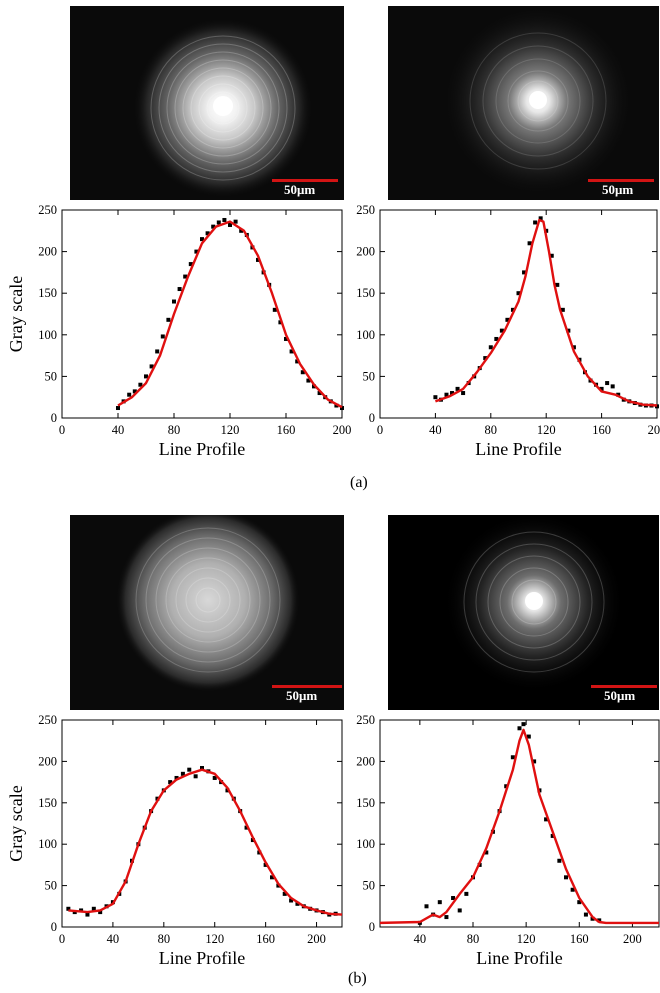 Image resolution: width=660 pixels, height=993 pixels. Describe the element at coordinates (546, 430) in the screenshot. I see `x-tick-label: 120` at that location.